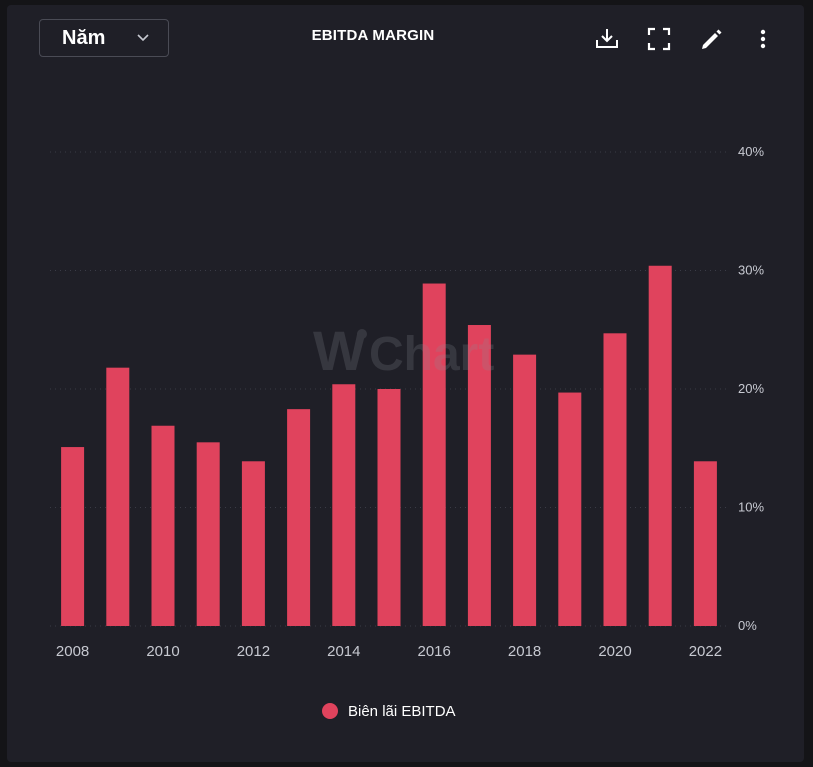 This screenshot has height=767, width=813. What do you see at coordinates (72, 651) in the screenshot?
I see `x-tick-label: 2008` at bounding box center [72, 651].